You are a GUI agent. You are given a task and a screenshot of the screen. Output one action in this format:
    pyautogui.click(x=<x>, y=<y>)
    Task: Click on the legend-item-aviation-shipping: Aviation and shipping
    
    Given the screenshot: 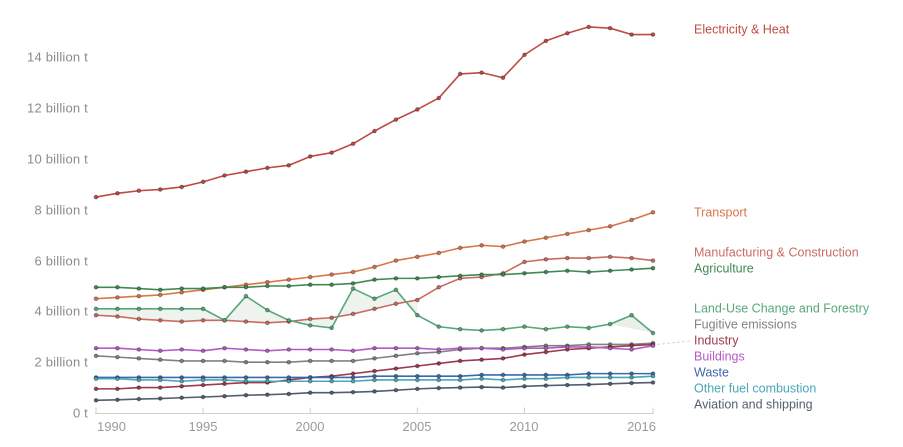 What is the action you would take?
    pyautogui.click(x=753, y=404)
    